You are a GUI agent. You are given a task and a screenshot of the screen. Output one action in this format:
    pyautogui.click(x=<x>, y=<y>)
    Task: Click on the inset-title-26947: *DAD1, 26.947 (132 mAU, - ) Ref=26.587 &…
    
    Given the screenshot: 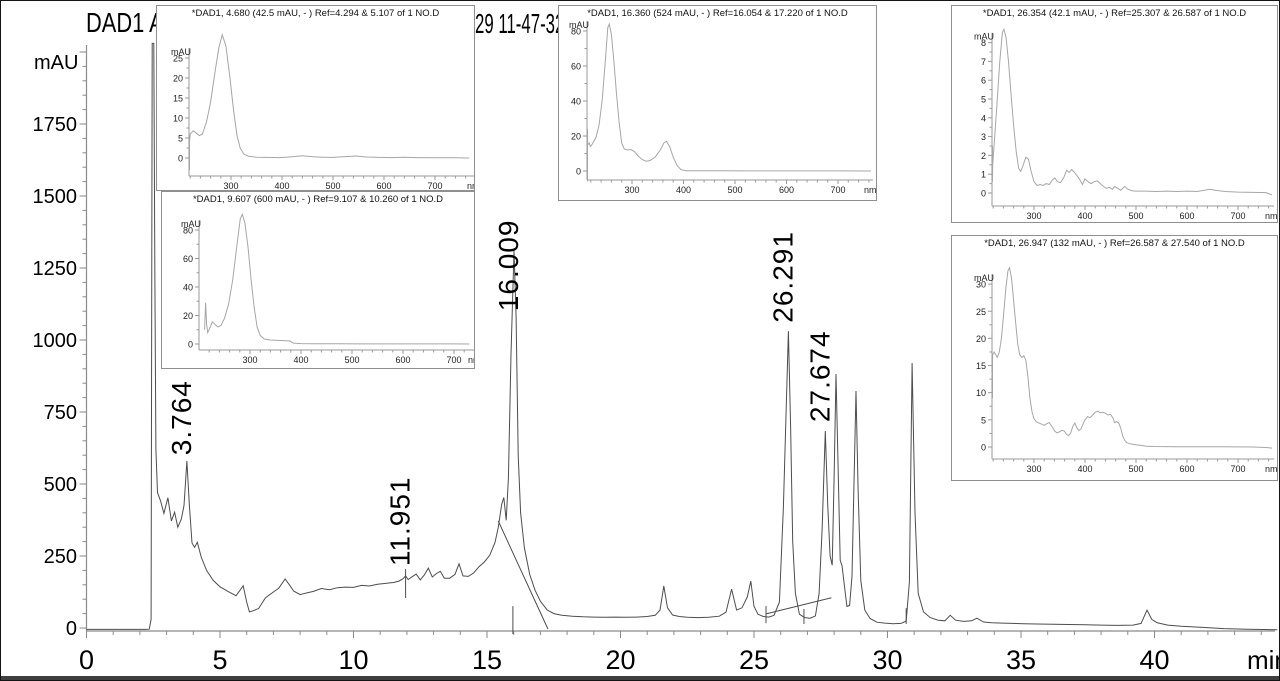 What is the action you would take?
    pyautogui.click(x=1114, y=243)
    